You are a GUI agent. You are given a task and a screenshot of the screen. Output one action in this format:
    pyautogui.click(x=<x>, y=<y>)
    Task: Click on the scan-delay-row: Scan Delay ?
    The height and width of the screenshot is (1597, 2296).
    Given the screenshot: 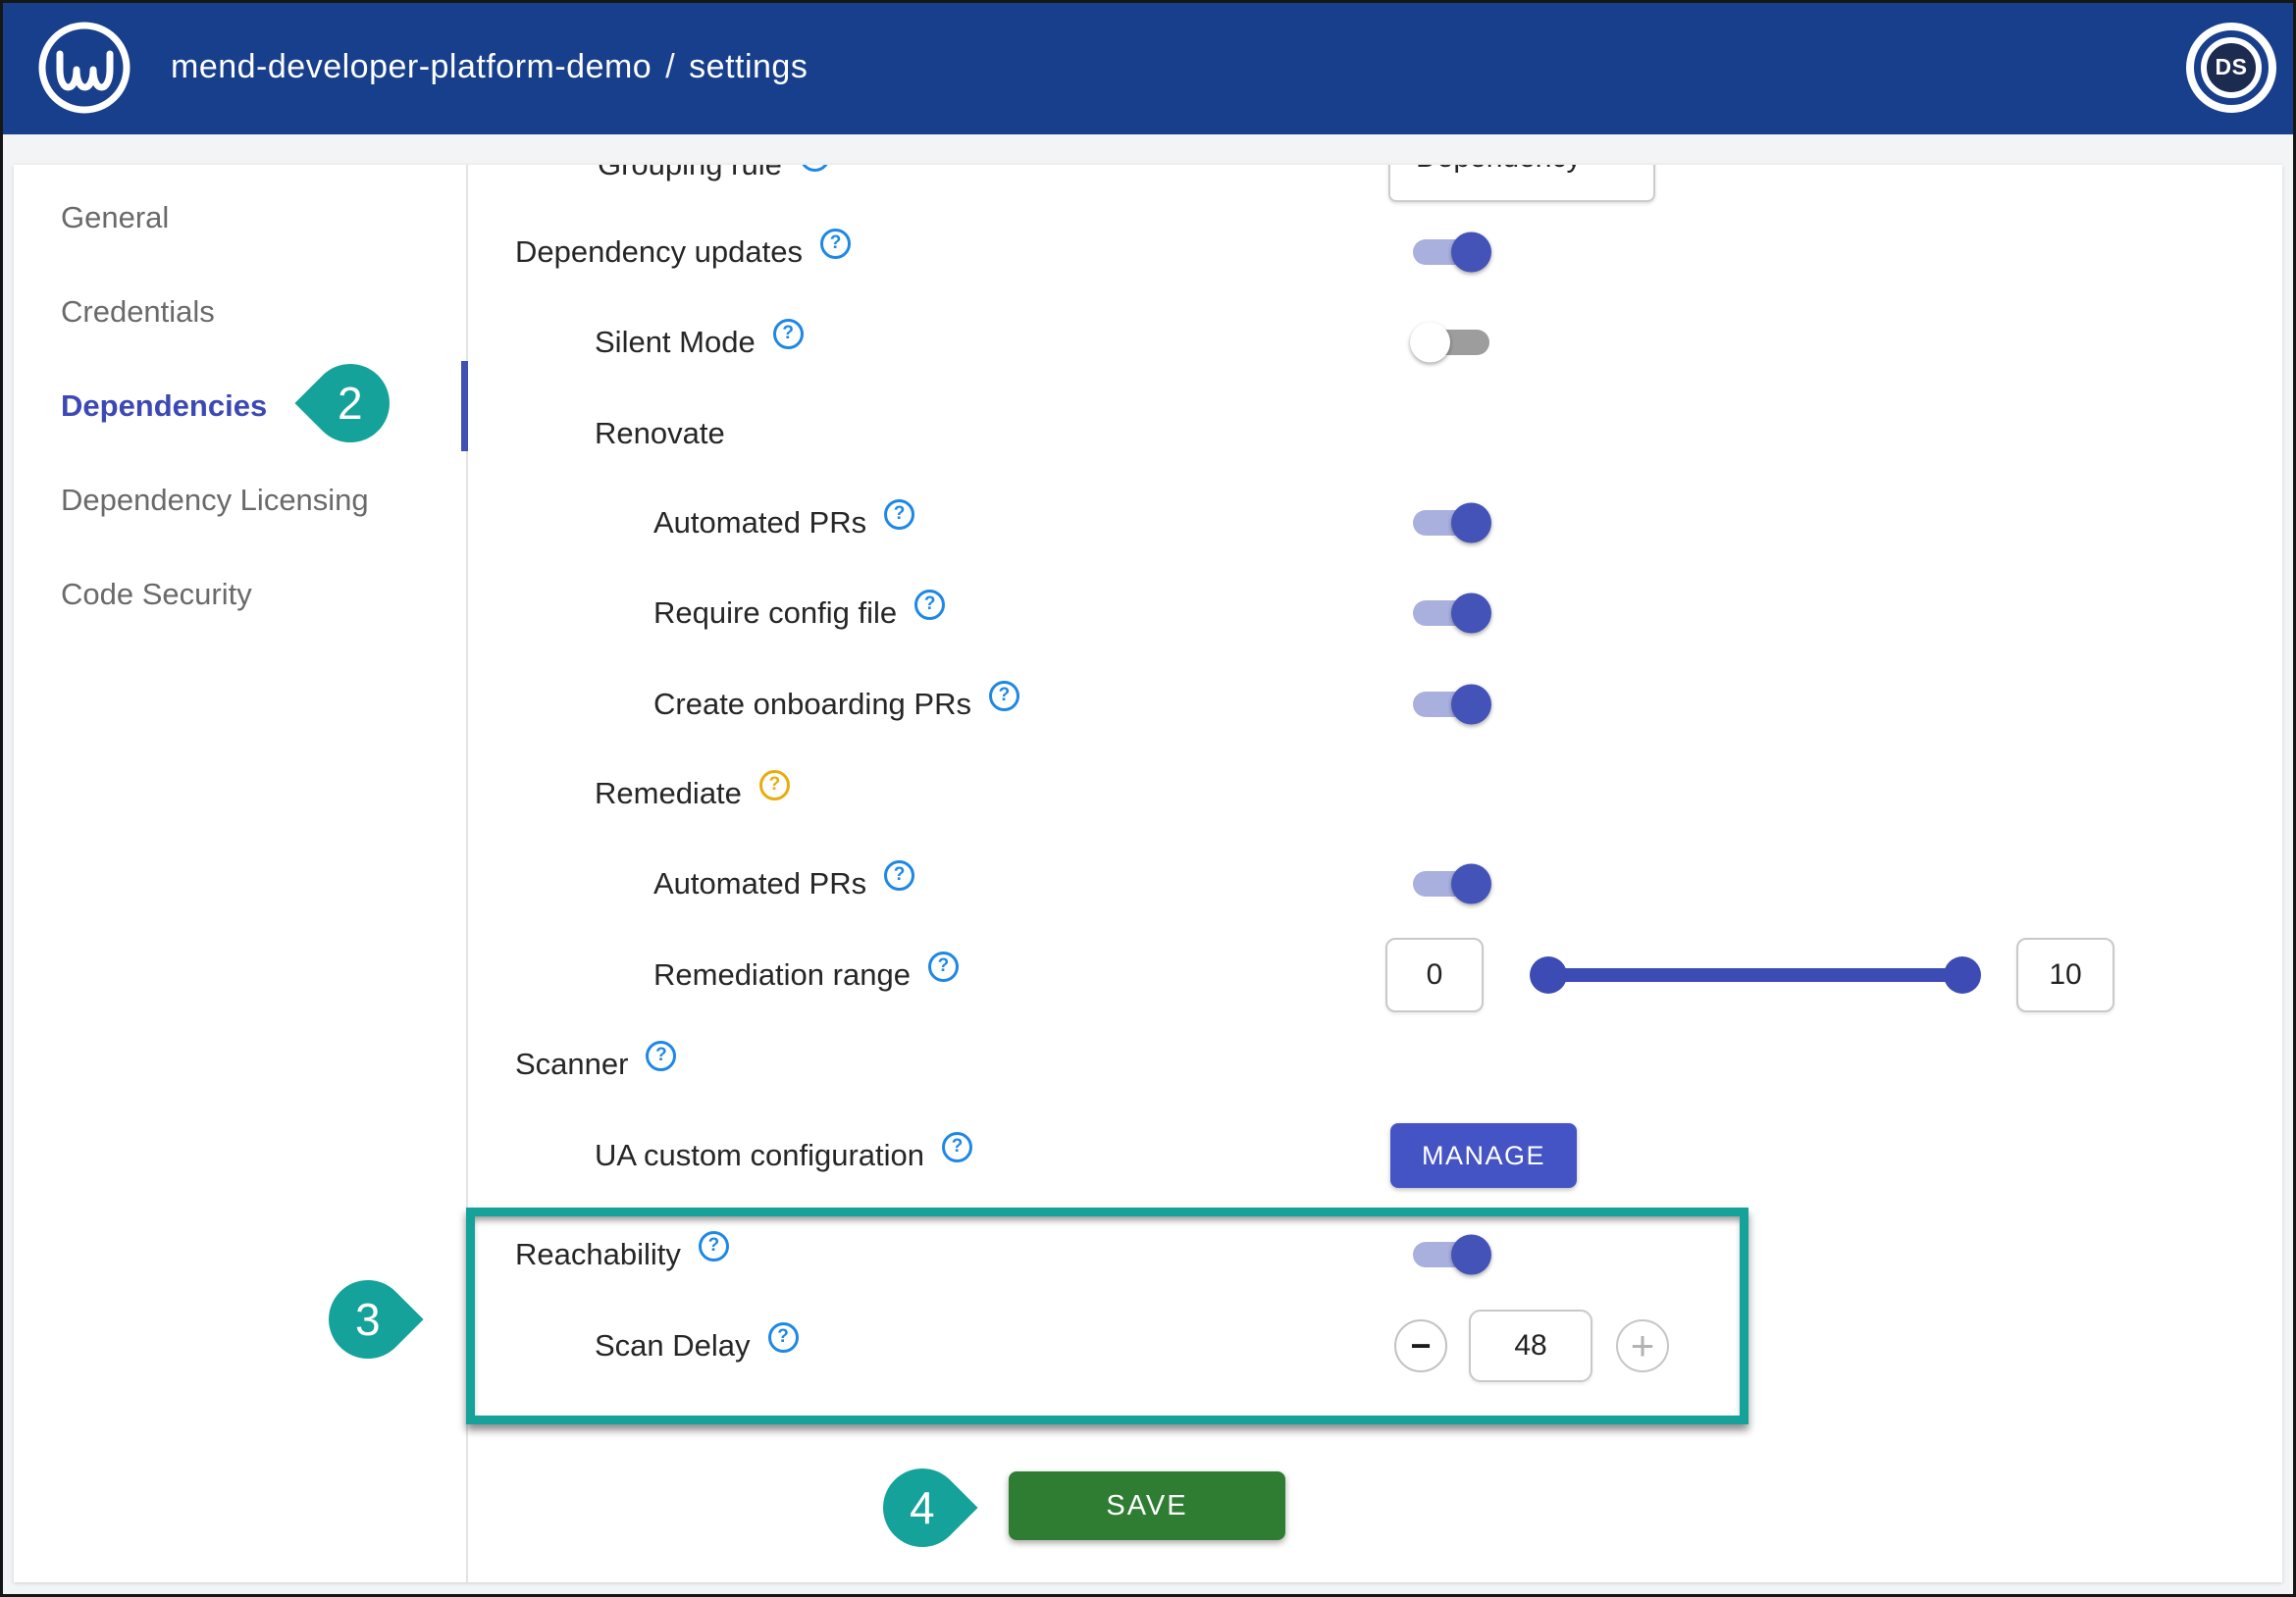 What is the action you would take?
    pyautogui.click(x=697, y=1345)
    